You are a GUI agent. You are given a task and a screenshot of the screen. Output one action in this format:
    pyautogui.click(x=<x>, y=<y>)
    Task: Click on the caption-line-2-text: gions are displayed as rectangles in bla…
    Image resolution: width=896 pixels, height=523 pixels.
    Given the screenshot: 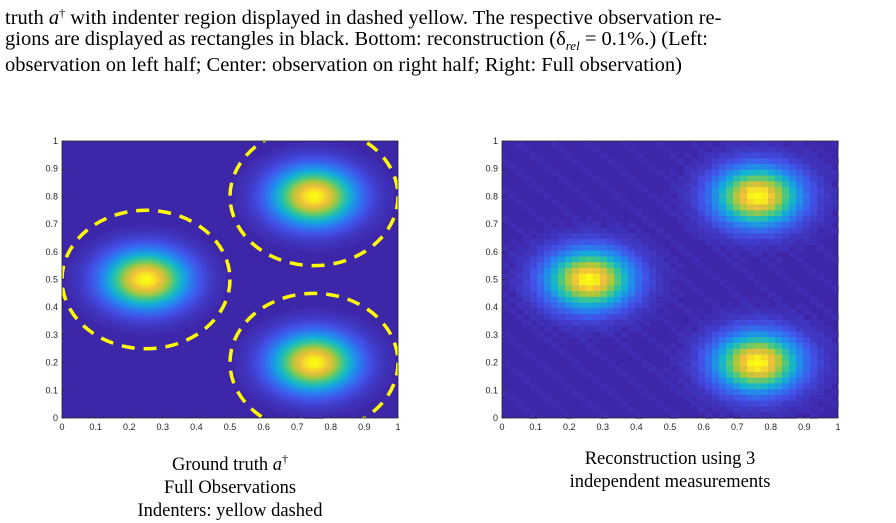 What is the action you would take?
    pyautogui.click(x=285, y=39)
    